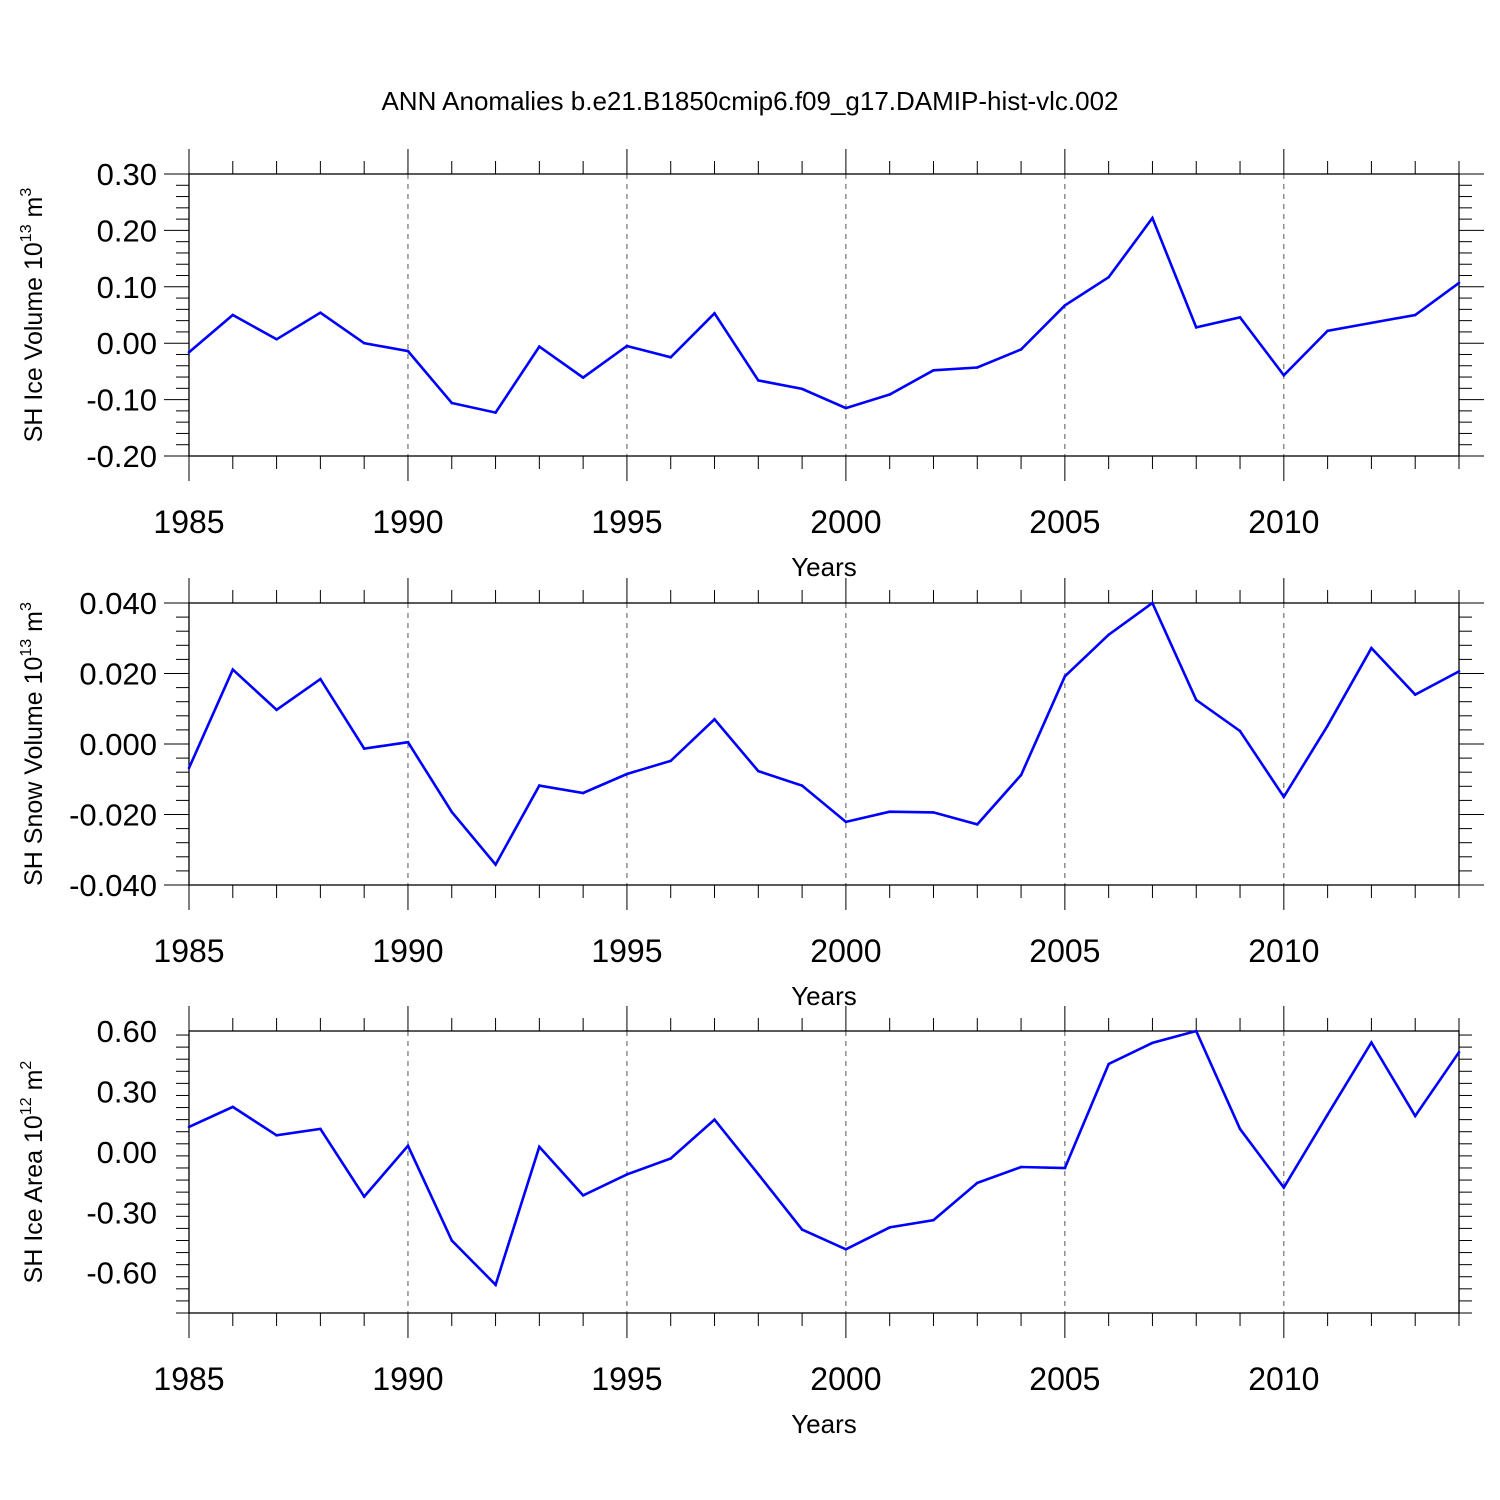 The width and height of the screenshot is (1500, 1500). What do you see at coordinates (824, 996) in the screenshot?
I see `x-axis-label: Years` at bounding box center [824, 996].